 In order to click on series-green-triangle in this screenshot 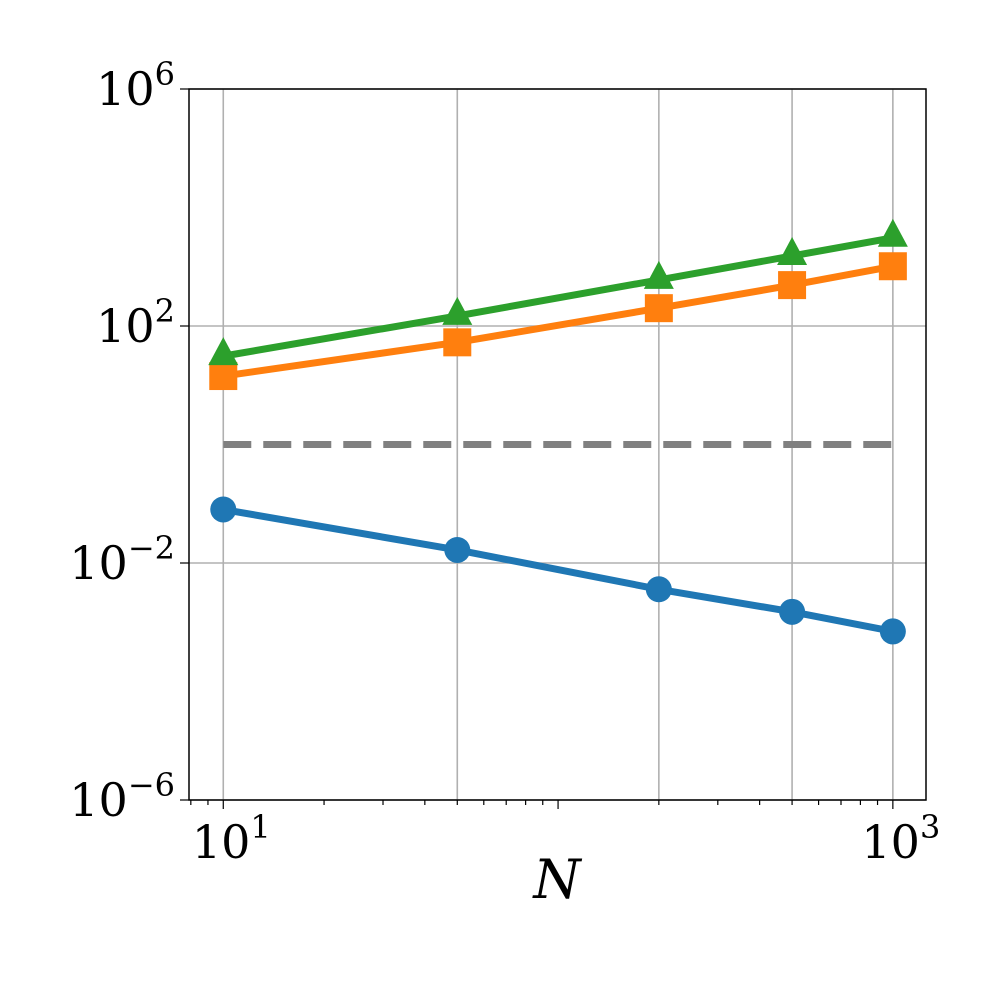, I will do `click(558, 292)`.